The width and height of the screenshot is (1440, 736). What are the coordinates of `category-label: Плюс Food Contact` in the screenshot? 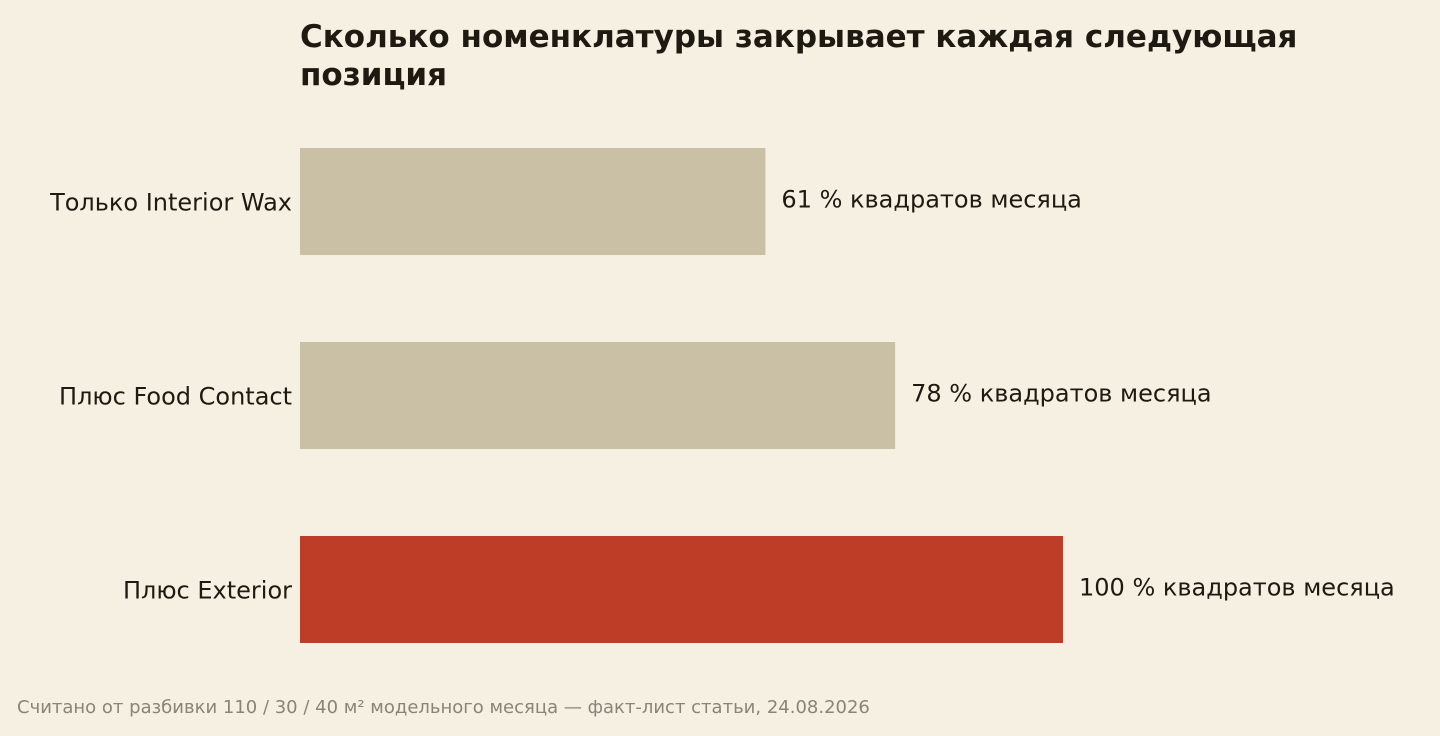 It's located at (175, 397).